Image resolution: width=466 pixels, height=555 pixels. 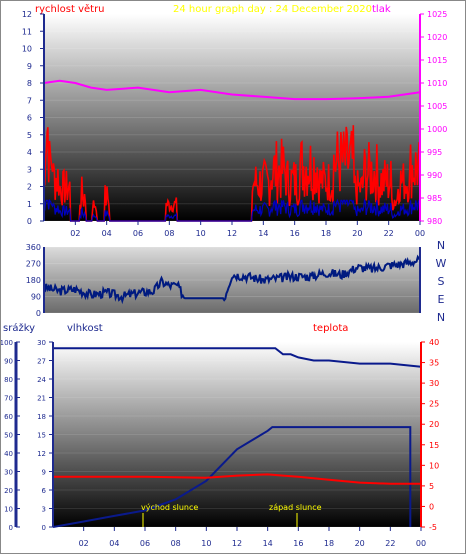 What do you see at coordinates (27, 14) in the screenshot?
I see `wind-y-tick-label: 12` at bounding box center [27, 14].